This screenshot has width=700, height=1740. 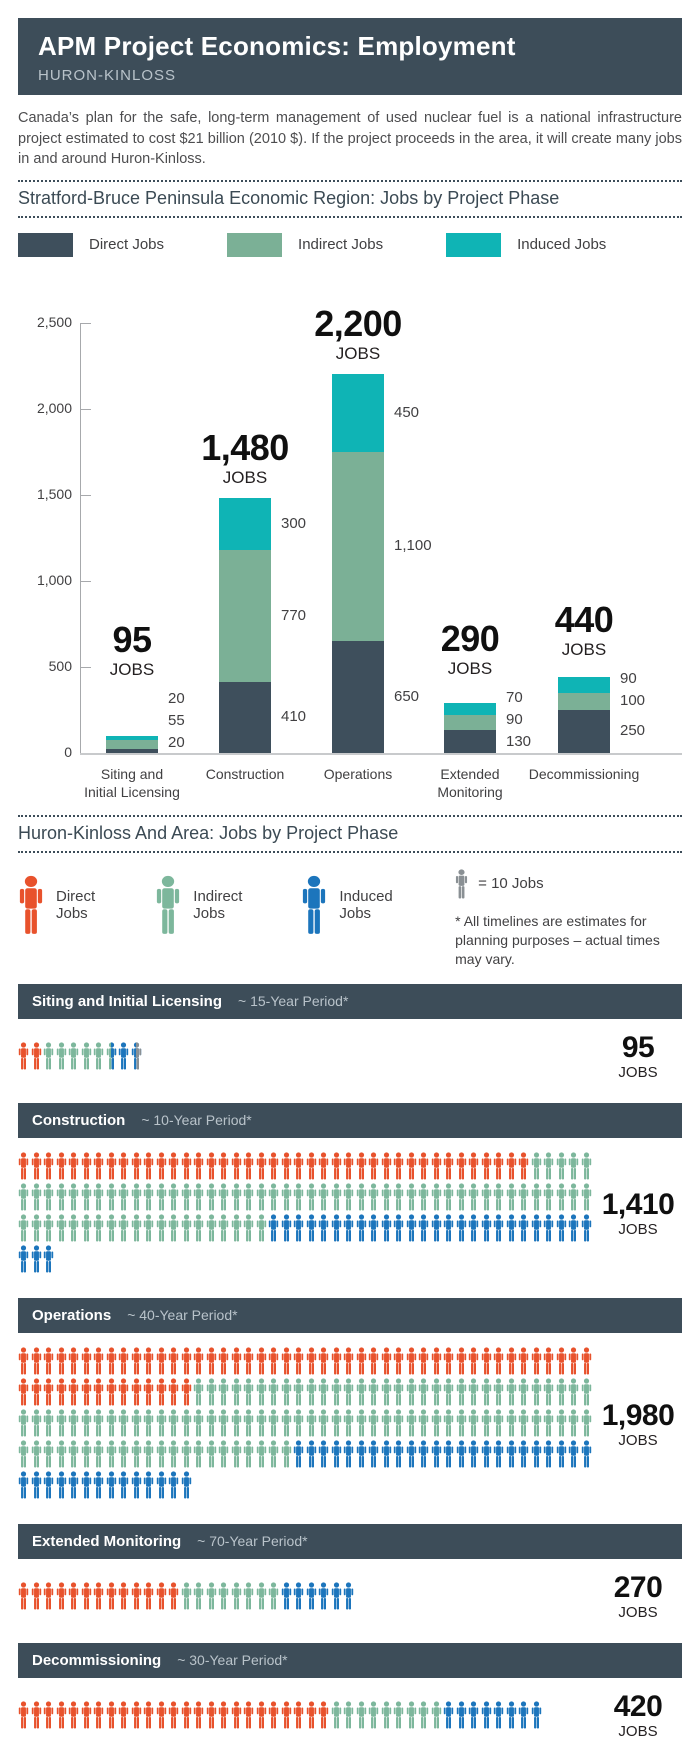 What do you see at coordinates (294, 615) in the screenshot?
I see `segment-value-label: 770` at bounding box center [294, 615].